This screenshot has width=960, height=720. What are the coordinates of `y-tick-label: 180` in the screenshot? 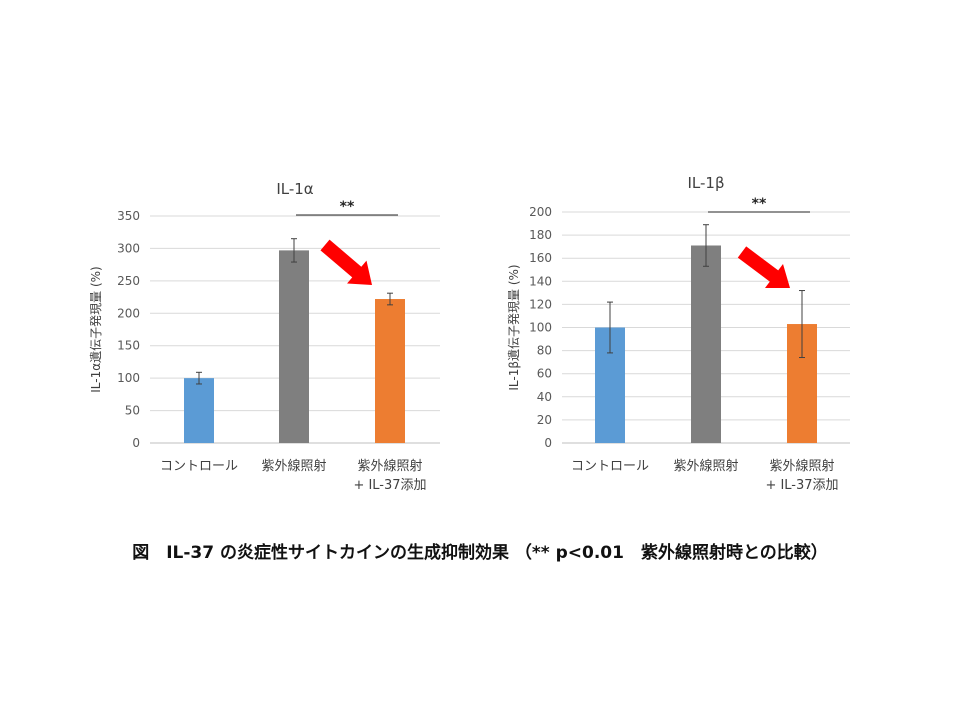 It's located at (540, 235).